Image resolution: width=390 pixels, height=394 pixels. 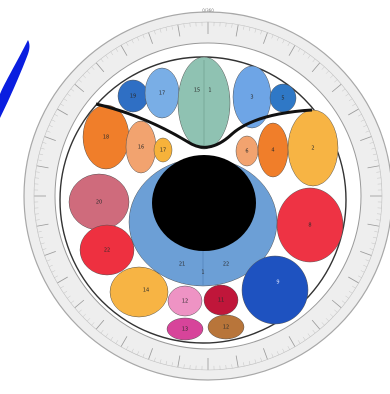 I want to click on black-core, so click(x=204, y=203).